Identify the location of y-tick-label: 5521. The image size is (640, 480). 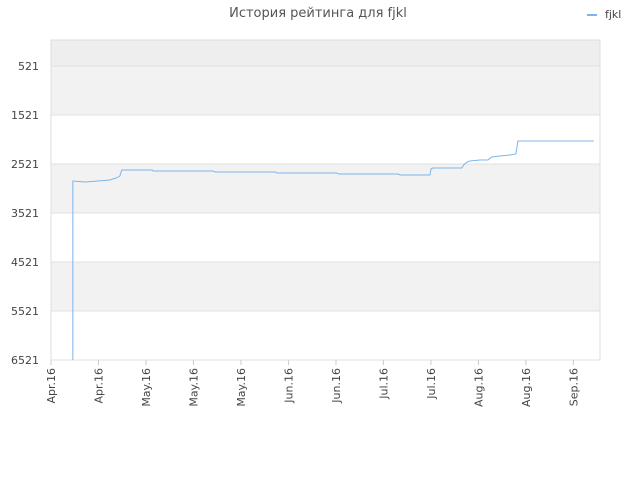
(25, 311).